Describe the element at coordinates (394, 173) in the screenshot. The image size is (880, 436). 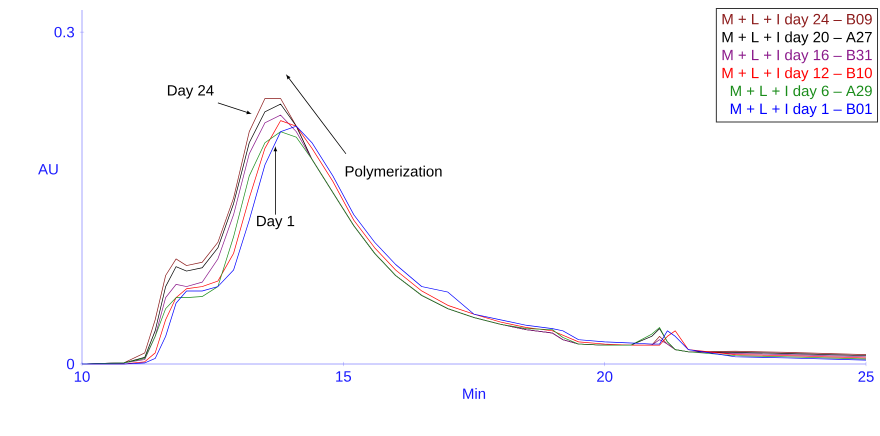
I see `annotation: Polymerization` at that location.